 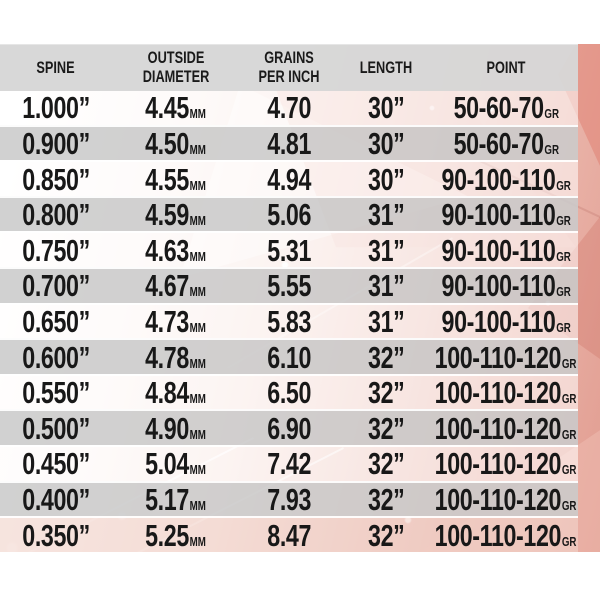 What do you see at coordinates (56, 357) in the screenshot?
I see `spine-cell: 0.600”` at bounding box center [56, 357].